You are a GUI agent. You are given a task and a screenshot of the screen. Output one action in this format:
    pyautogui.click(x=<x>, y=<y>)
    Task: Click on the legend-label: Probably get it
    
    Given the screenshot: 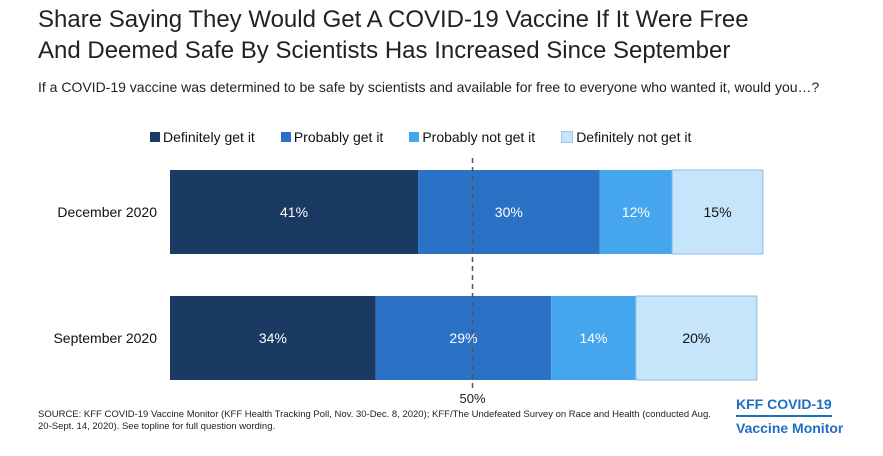 What is the action you would take?
    pyautogui.click(x=338, y=137)
    